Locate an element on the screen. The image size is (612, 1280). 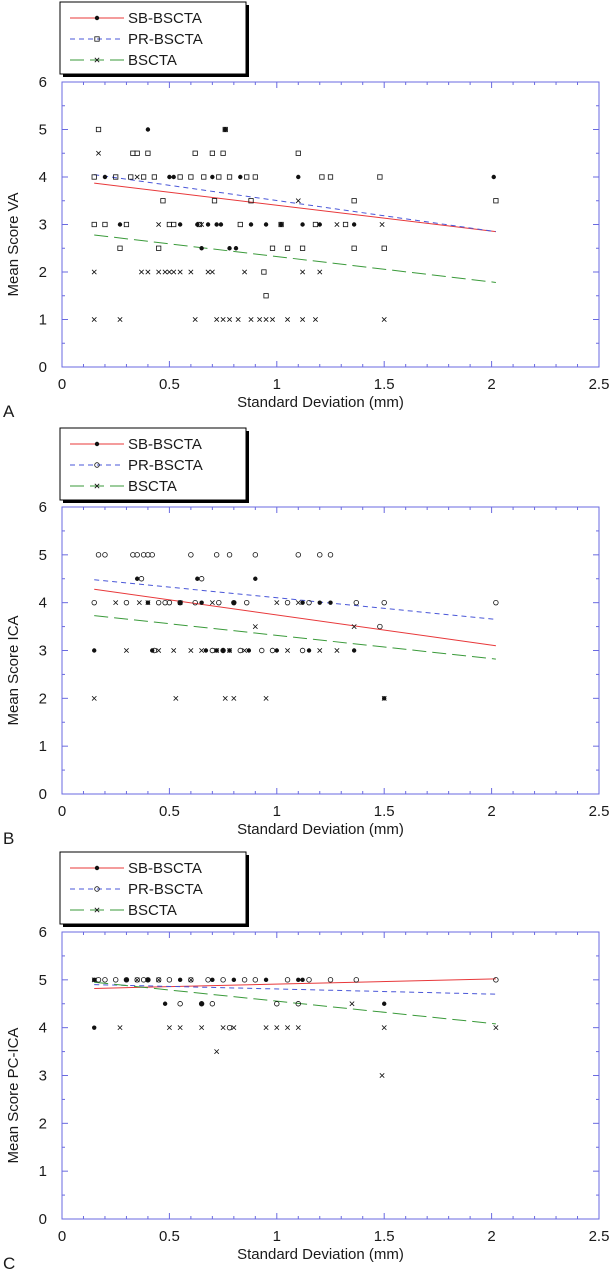
y-tick-label: 3 is located at coordinates (43, 651).